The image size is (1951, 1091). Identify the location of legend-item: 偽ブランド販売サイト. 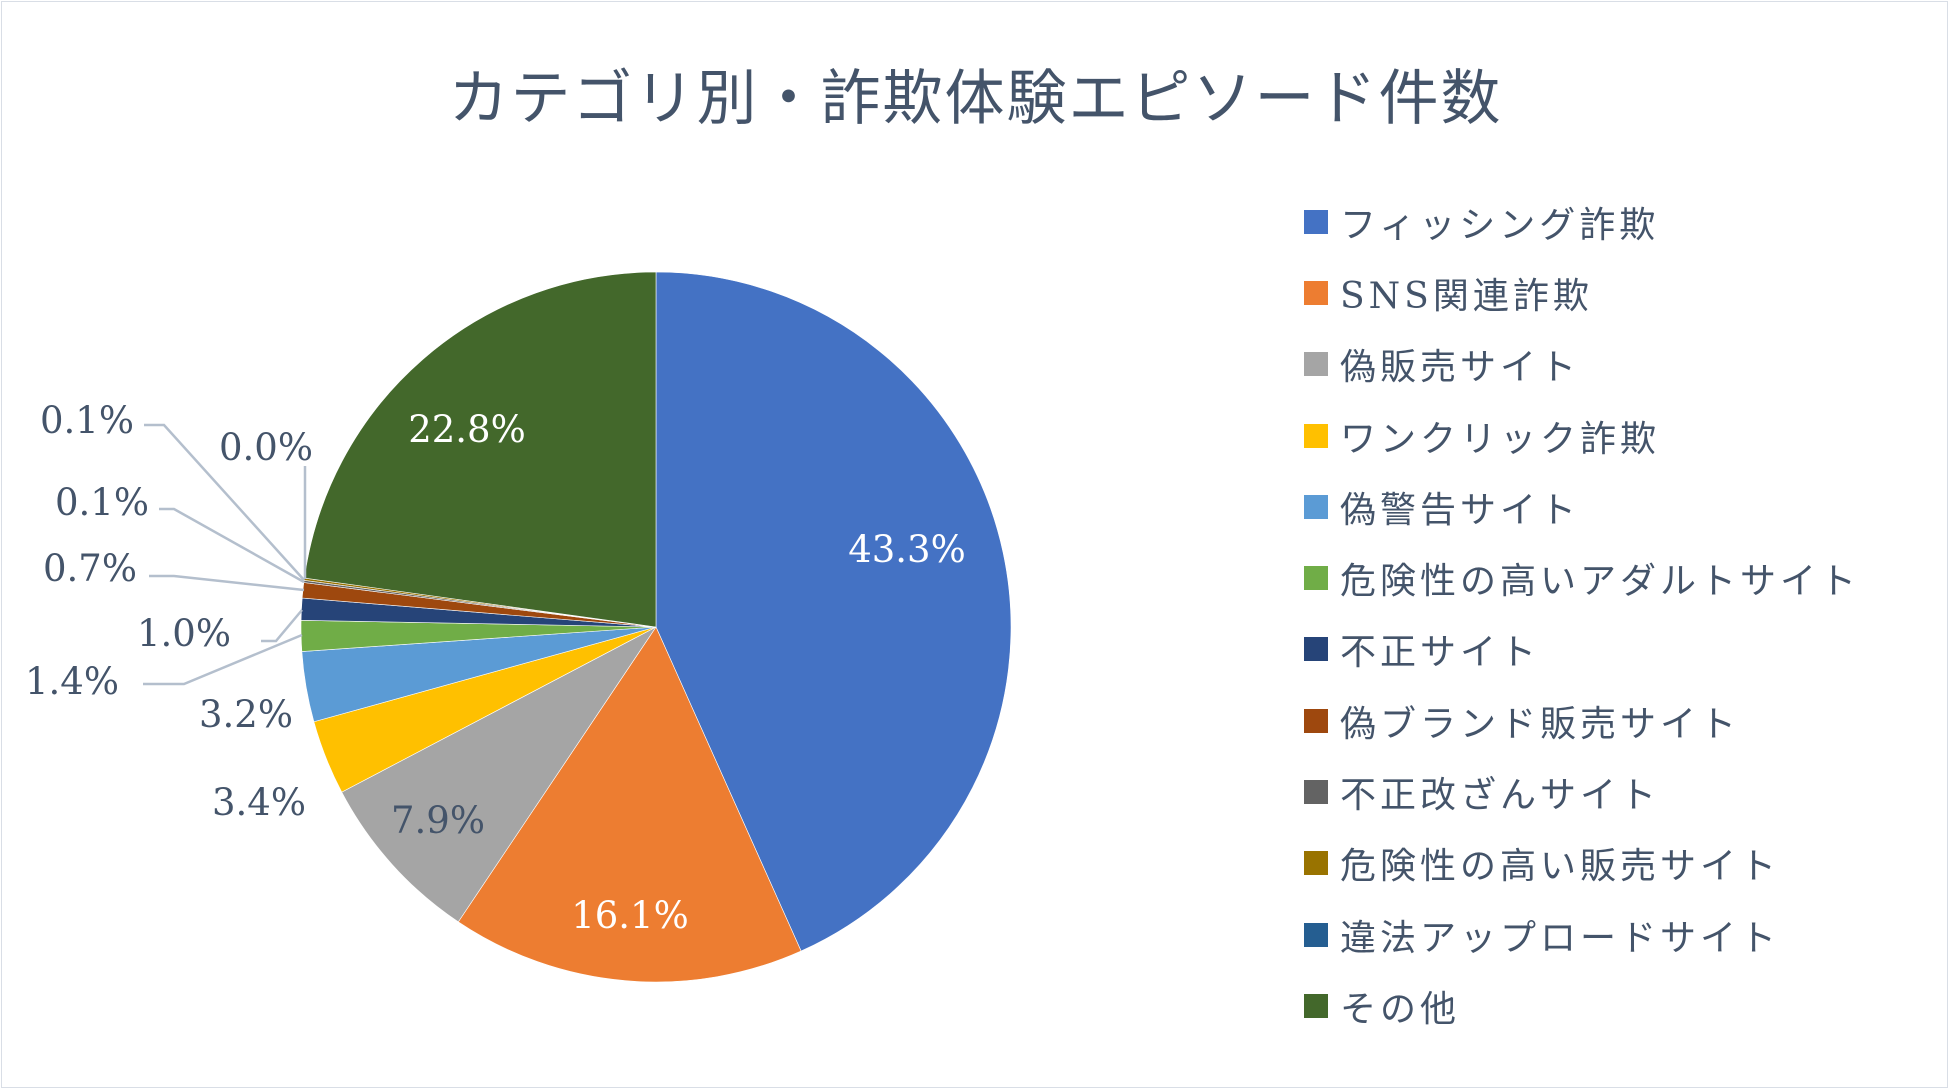
(1582, 720).